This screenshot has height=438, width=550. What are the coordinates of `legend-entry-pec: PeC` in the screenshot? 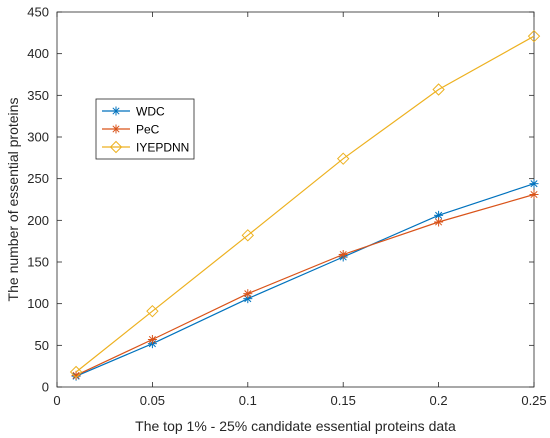 It's located at (131, 130).